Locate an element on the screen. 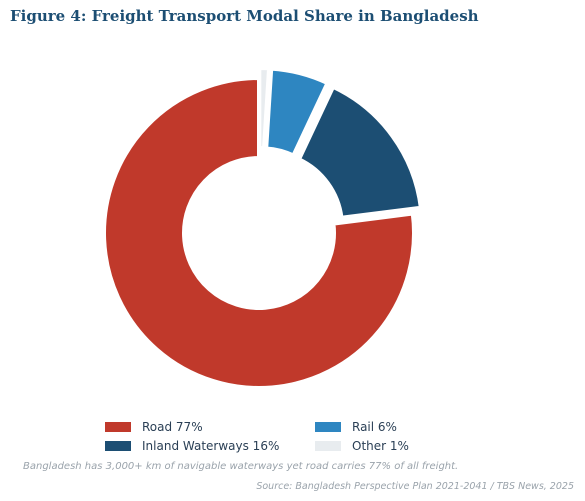 The image size is (585, 501). legend-label-road: Road 77% is located at coordinates (172, 427).